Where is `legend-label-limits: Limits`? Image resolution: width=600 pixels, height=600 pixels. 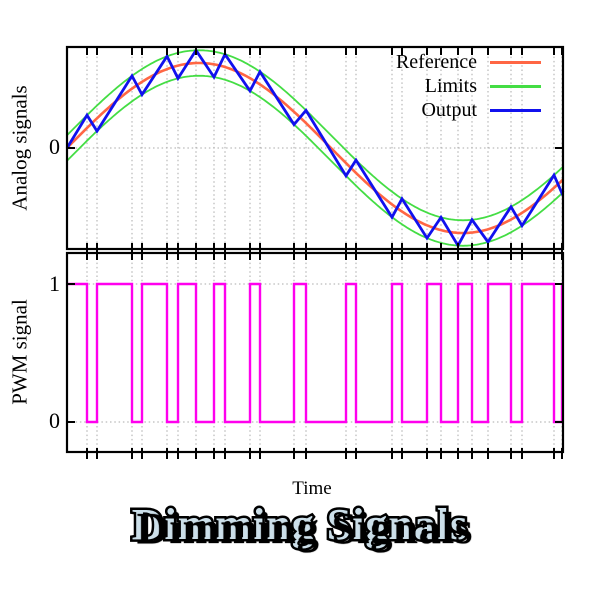 legend-label-limits: Limits is located at coordinates (450, 85).